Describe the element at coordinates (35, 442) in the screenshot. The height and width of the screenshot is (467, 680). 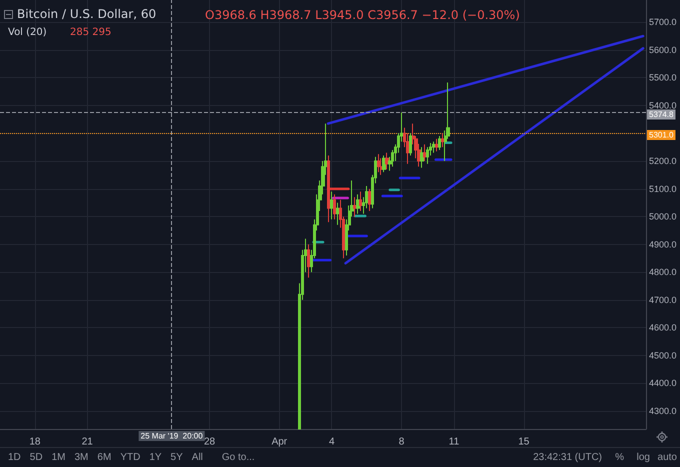
I see `x-tick-label: 18` at that location.